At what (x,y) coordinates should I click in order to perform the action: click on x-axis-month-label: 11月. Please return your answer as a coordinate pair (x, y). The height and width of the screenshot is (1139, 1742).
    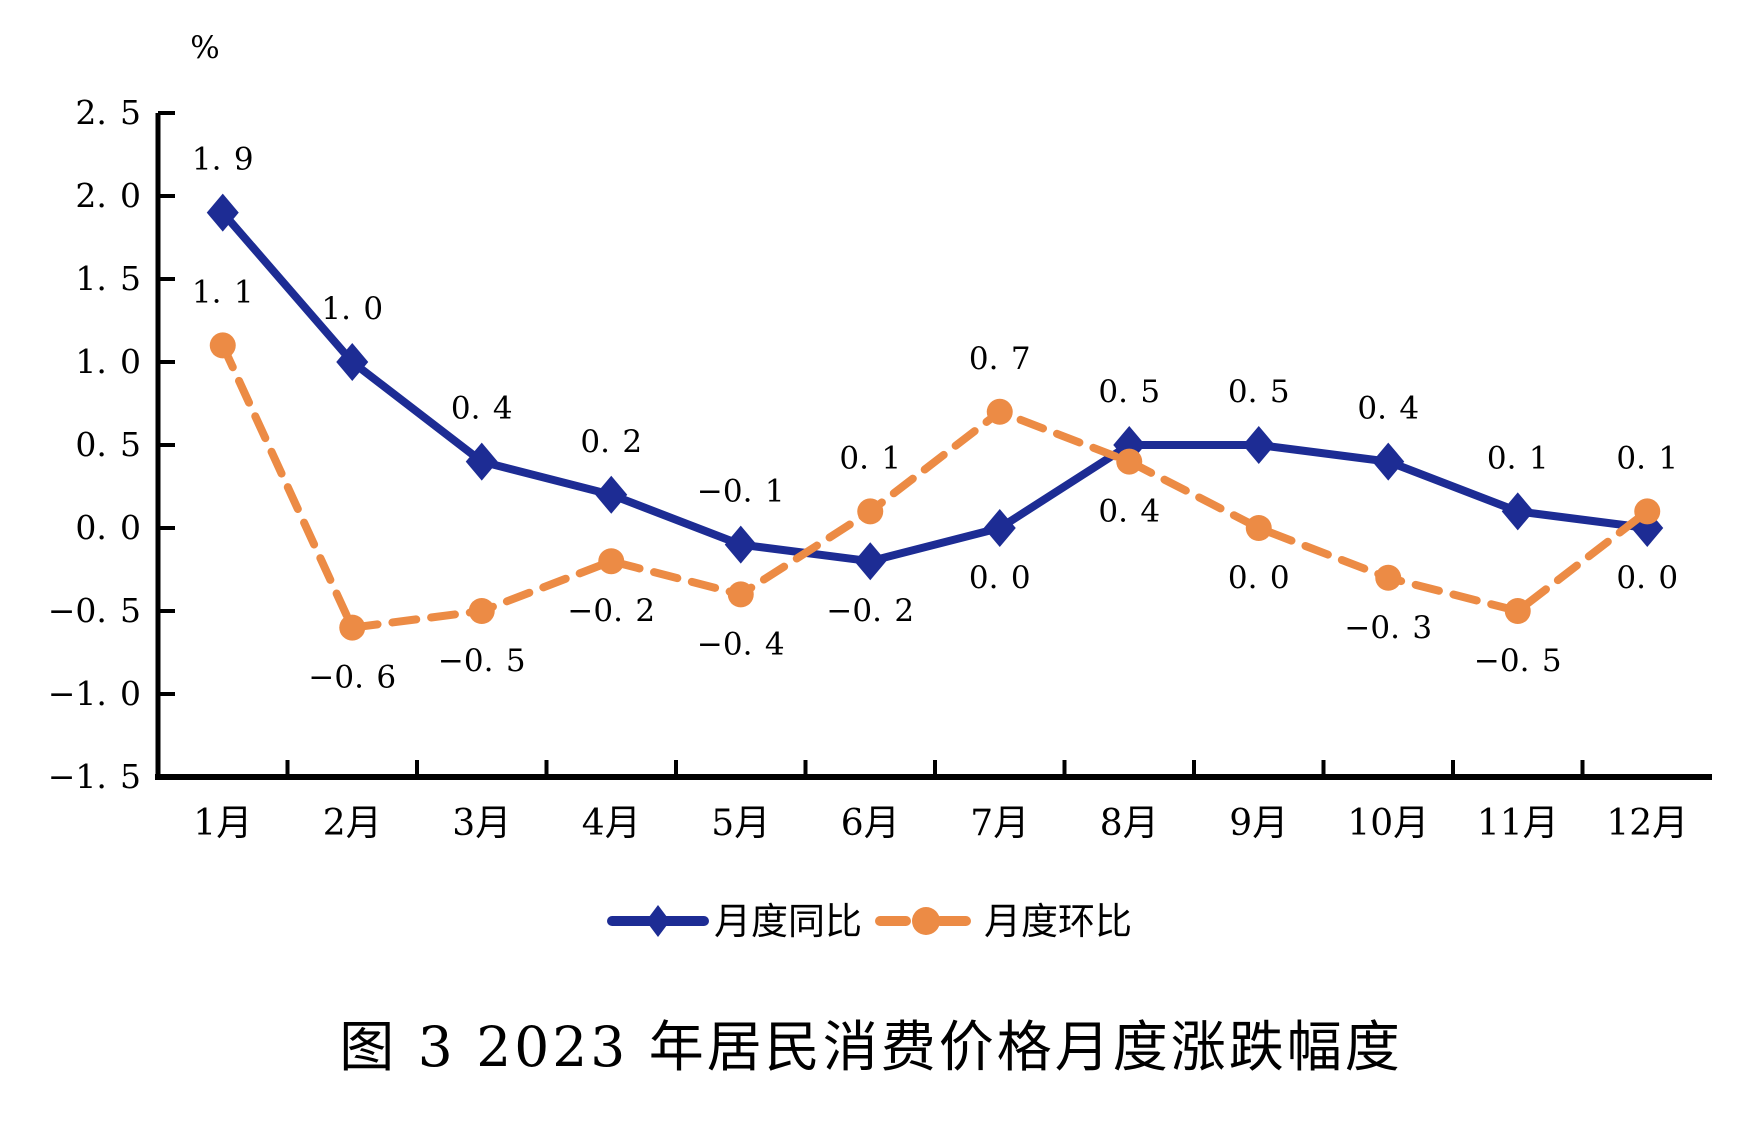
    Looking at the image, I should click on (1518, 823).